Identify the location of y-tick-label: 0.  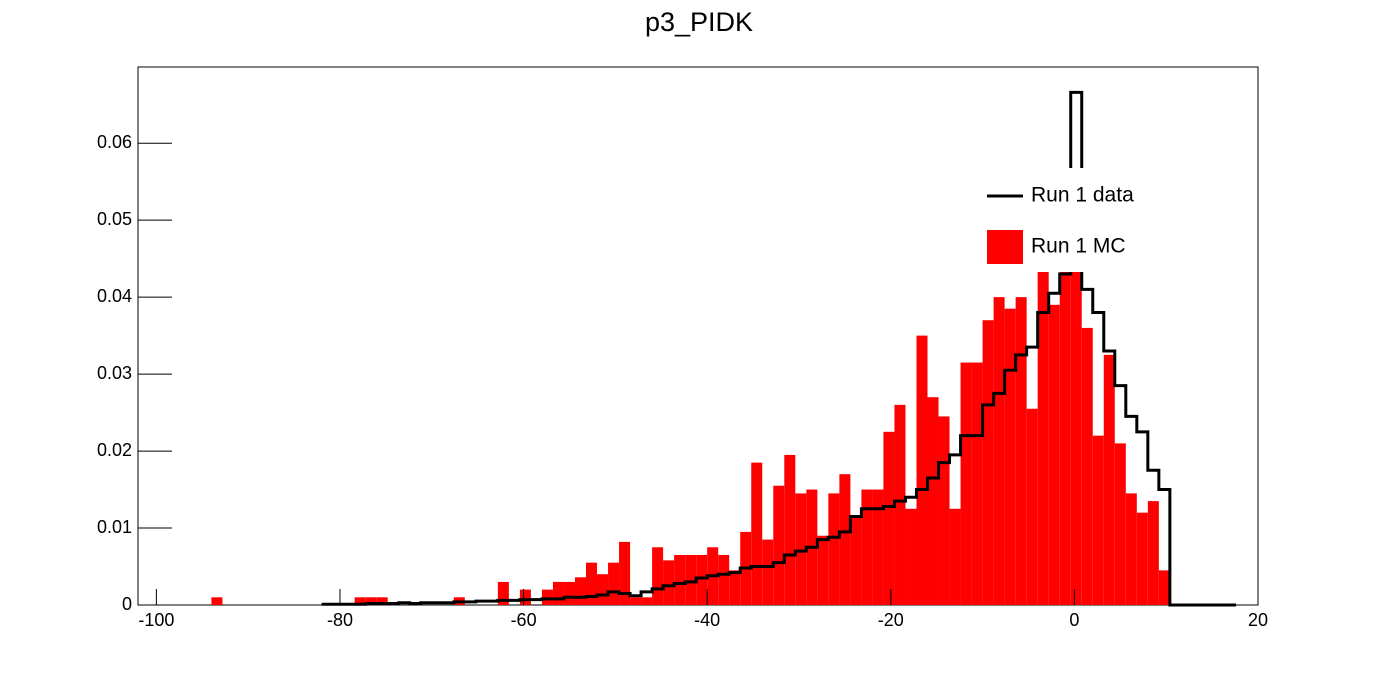
(127, 604).